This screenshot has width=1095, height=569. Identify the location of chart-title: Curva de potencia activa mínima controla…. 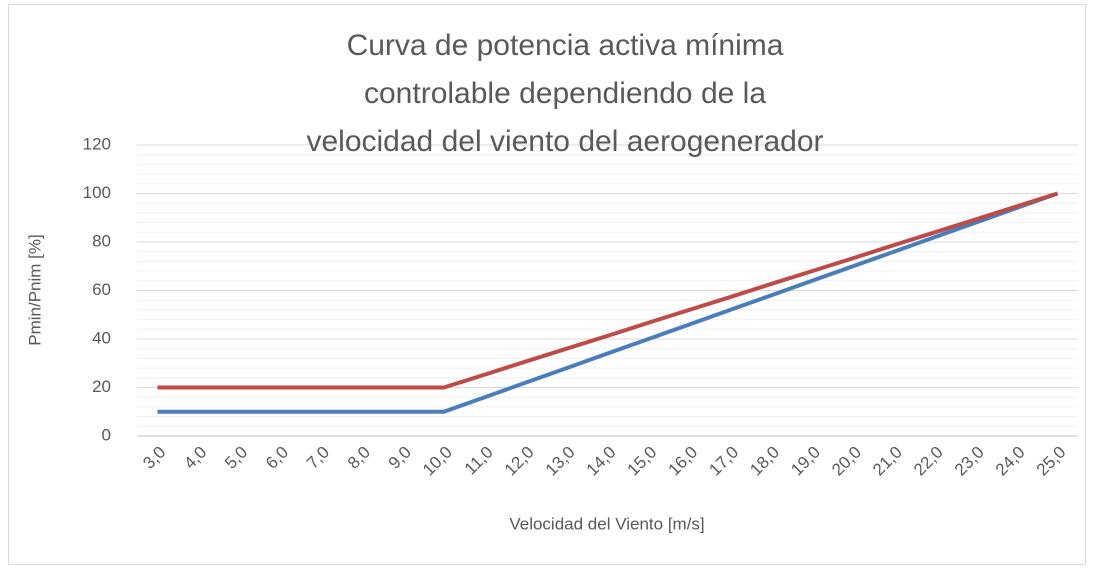
(565, 93).